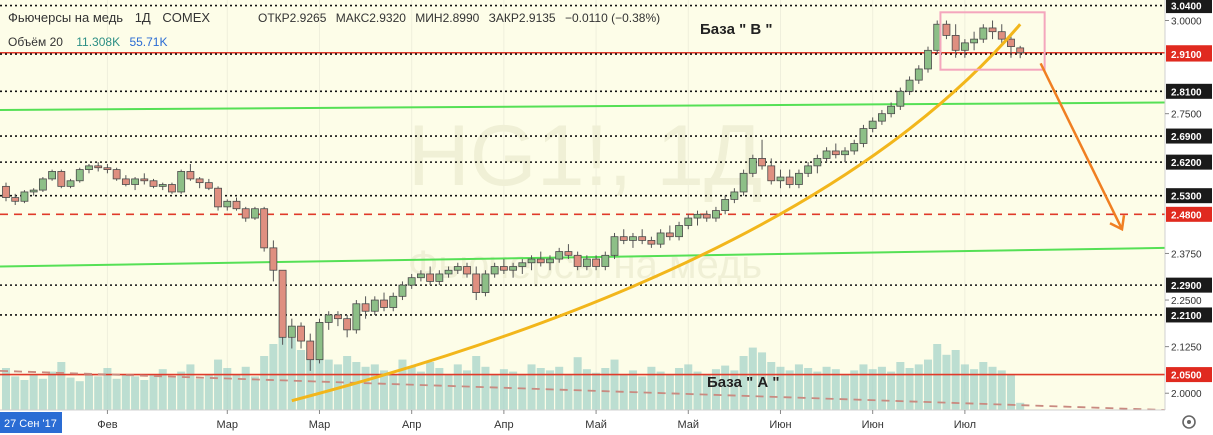  Describe the element at coordinates (537, 18) in the screenshot. I see `close-value: 2.9135` at that location.